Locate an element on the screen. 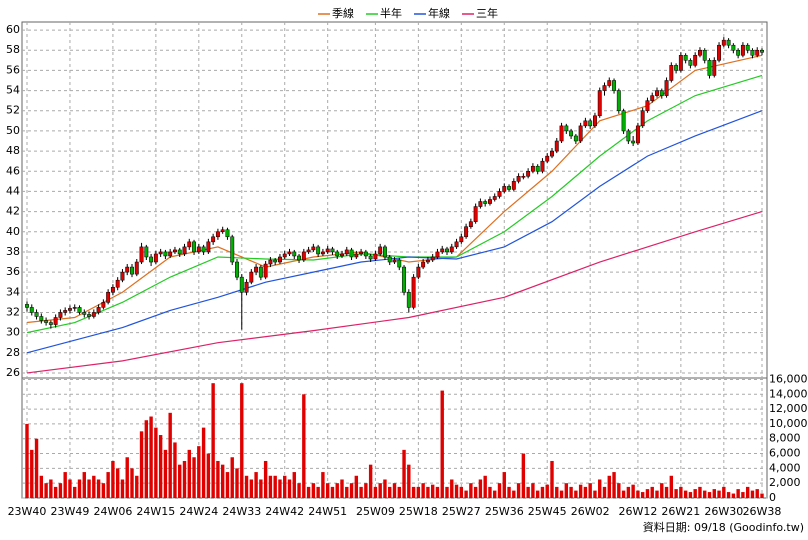  x-tick-label: 25W09 is located at coordinates (375, 511).